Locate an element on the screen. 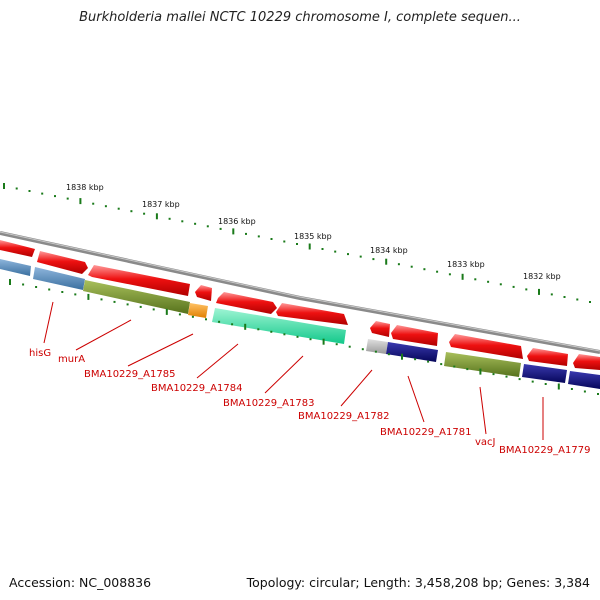 The image size is (600, 600). gene-label-bma10229-a1784: BMA10229_A1784 is located at coordinates (196, 388).